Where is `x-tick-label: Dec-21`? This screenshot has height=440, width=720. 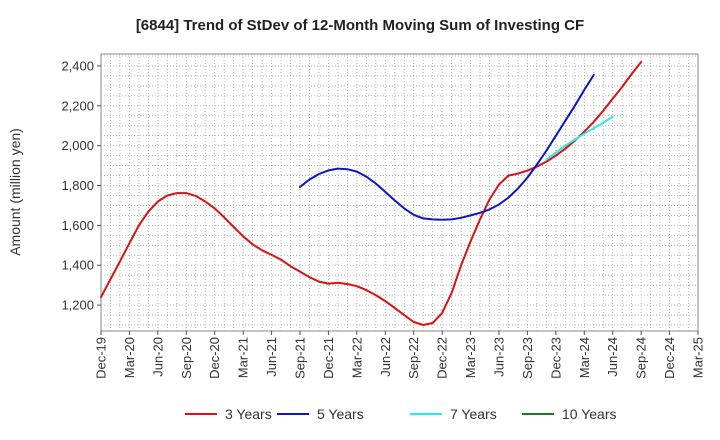
x-tick-label: Dec-21 is located at coordinates (328, 358).